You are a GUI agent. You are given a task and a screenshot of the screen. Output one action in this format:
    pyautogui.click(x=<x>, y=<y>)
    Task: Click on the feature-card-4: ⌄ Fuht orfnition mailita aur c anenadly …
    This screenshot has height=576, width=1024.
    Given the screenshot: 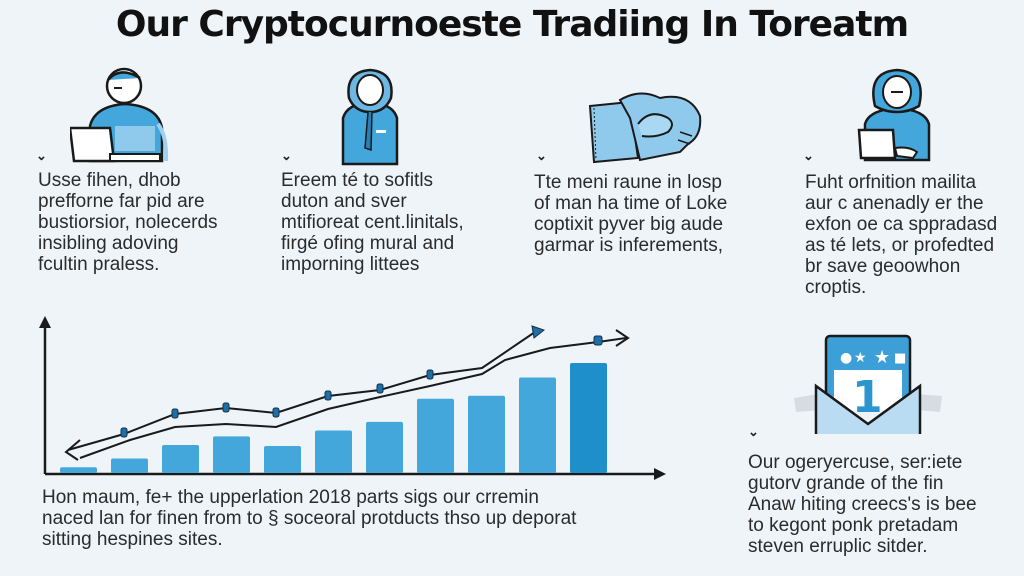 What is the action you would take?
    pyautogui.click(x=909, y=182)
    